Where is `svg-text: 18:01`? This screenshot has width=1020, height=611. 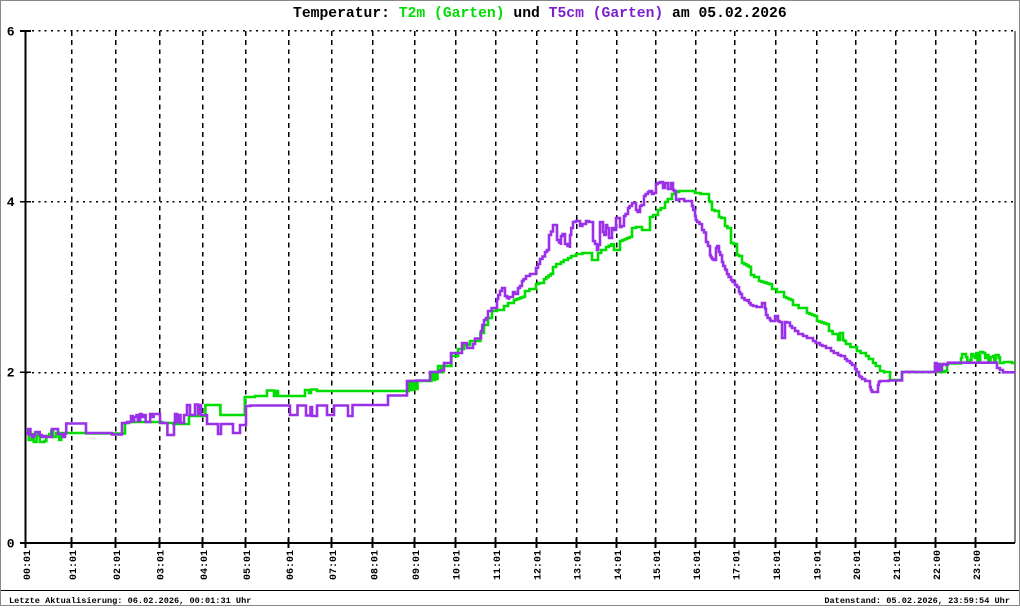
svg-text: 18:01 is located at coordinates (778, 565).